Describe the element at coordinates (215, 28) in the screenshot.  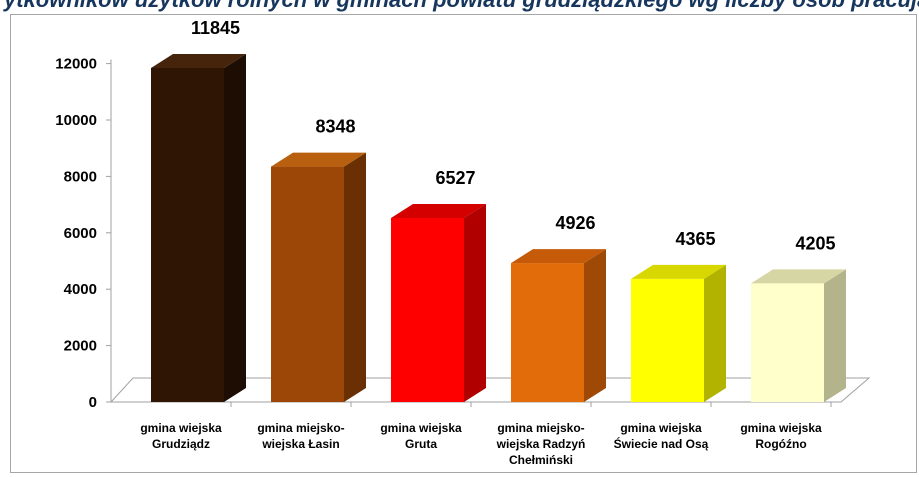
I see `data-label: 11845` at that location.